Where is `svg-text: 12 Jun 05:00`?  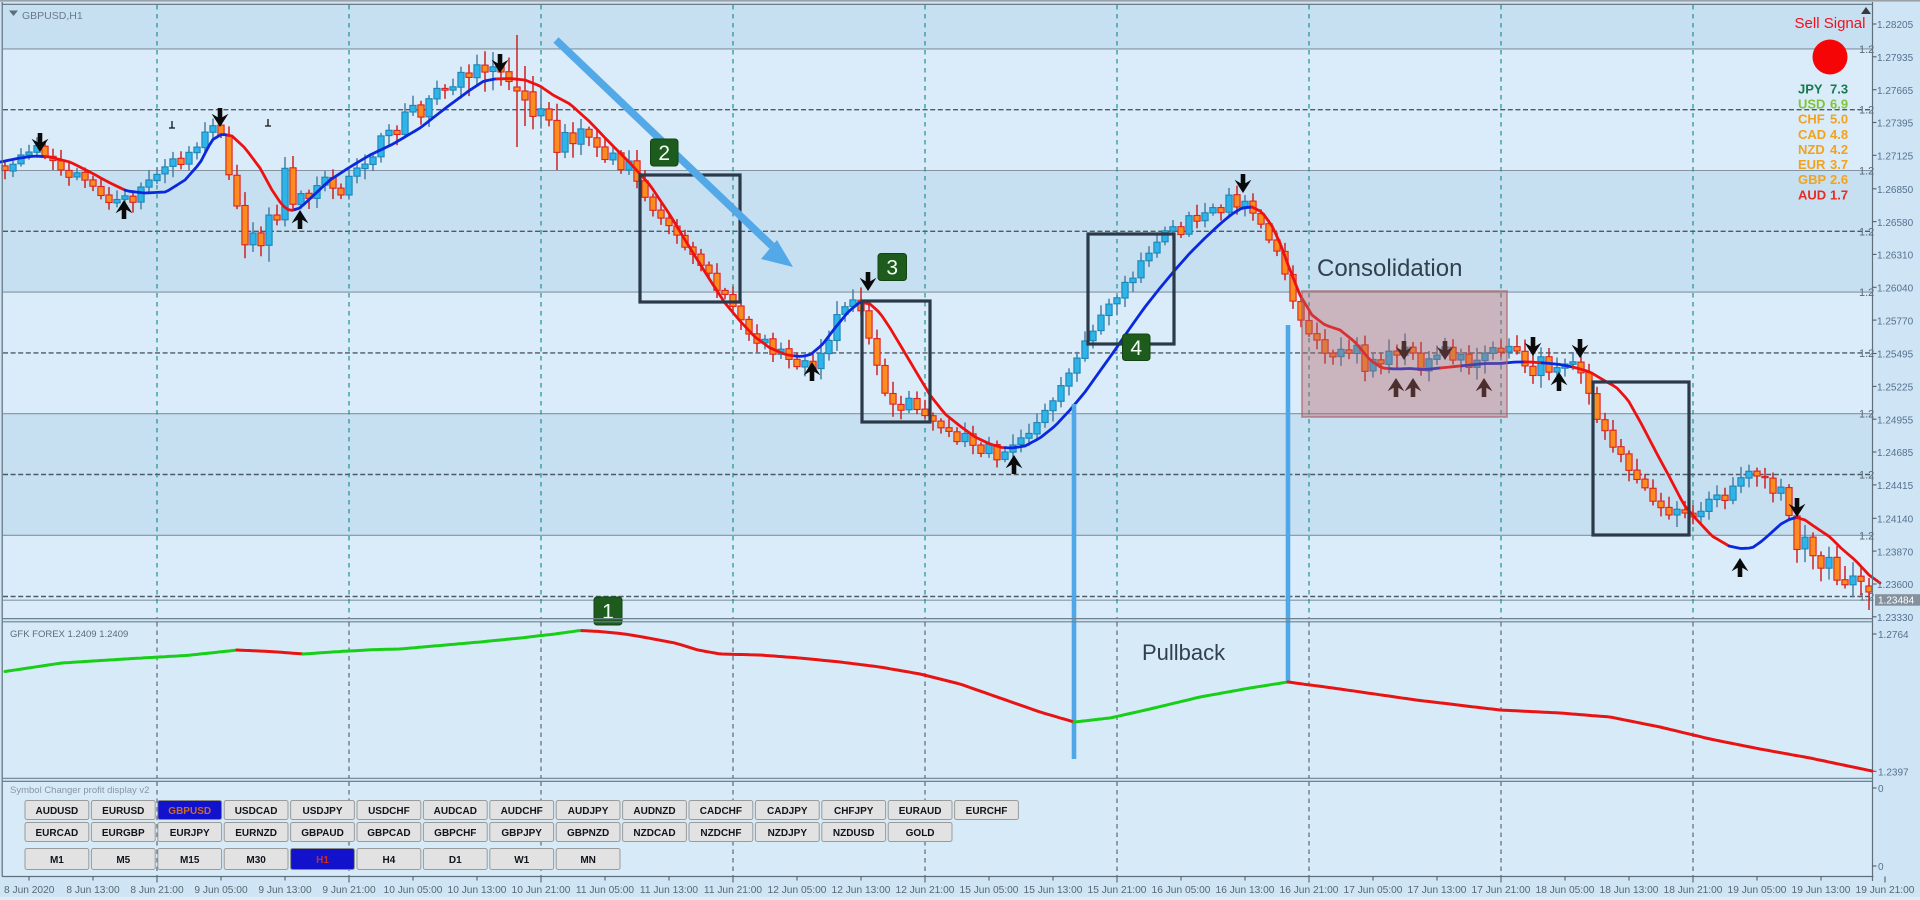
svg-text: 12 Jun 05:00 is located at coordinates (797, 890).